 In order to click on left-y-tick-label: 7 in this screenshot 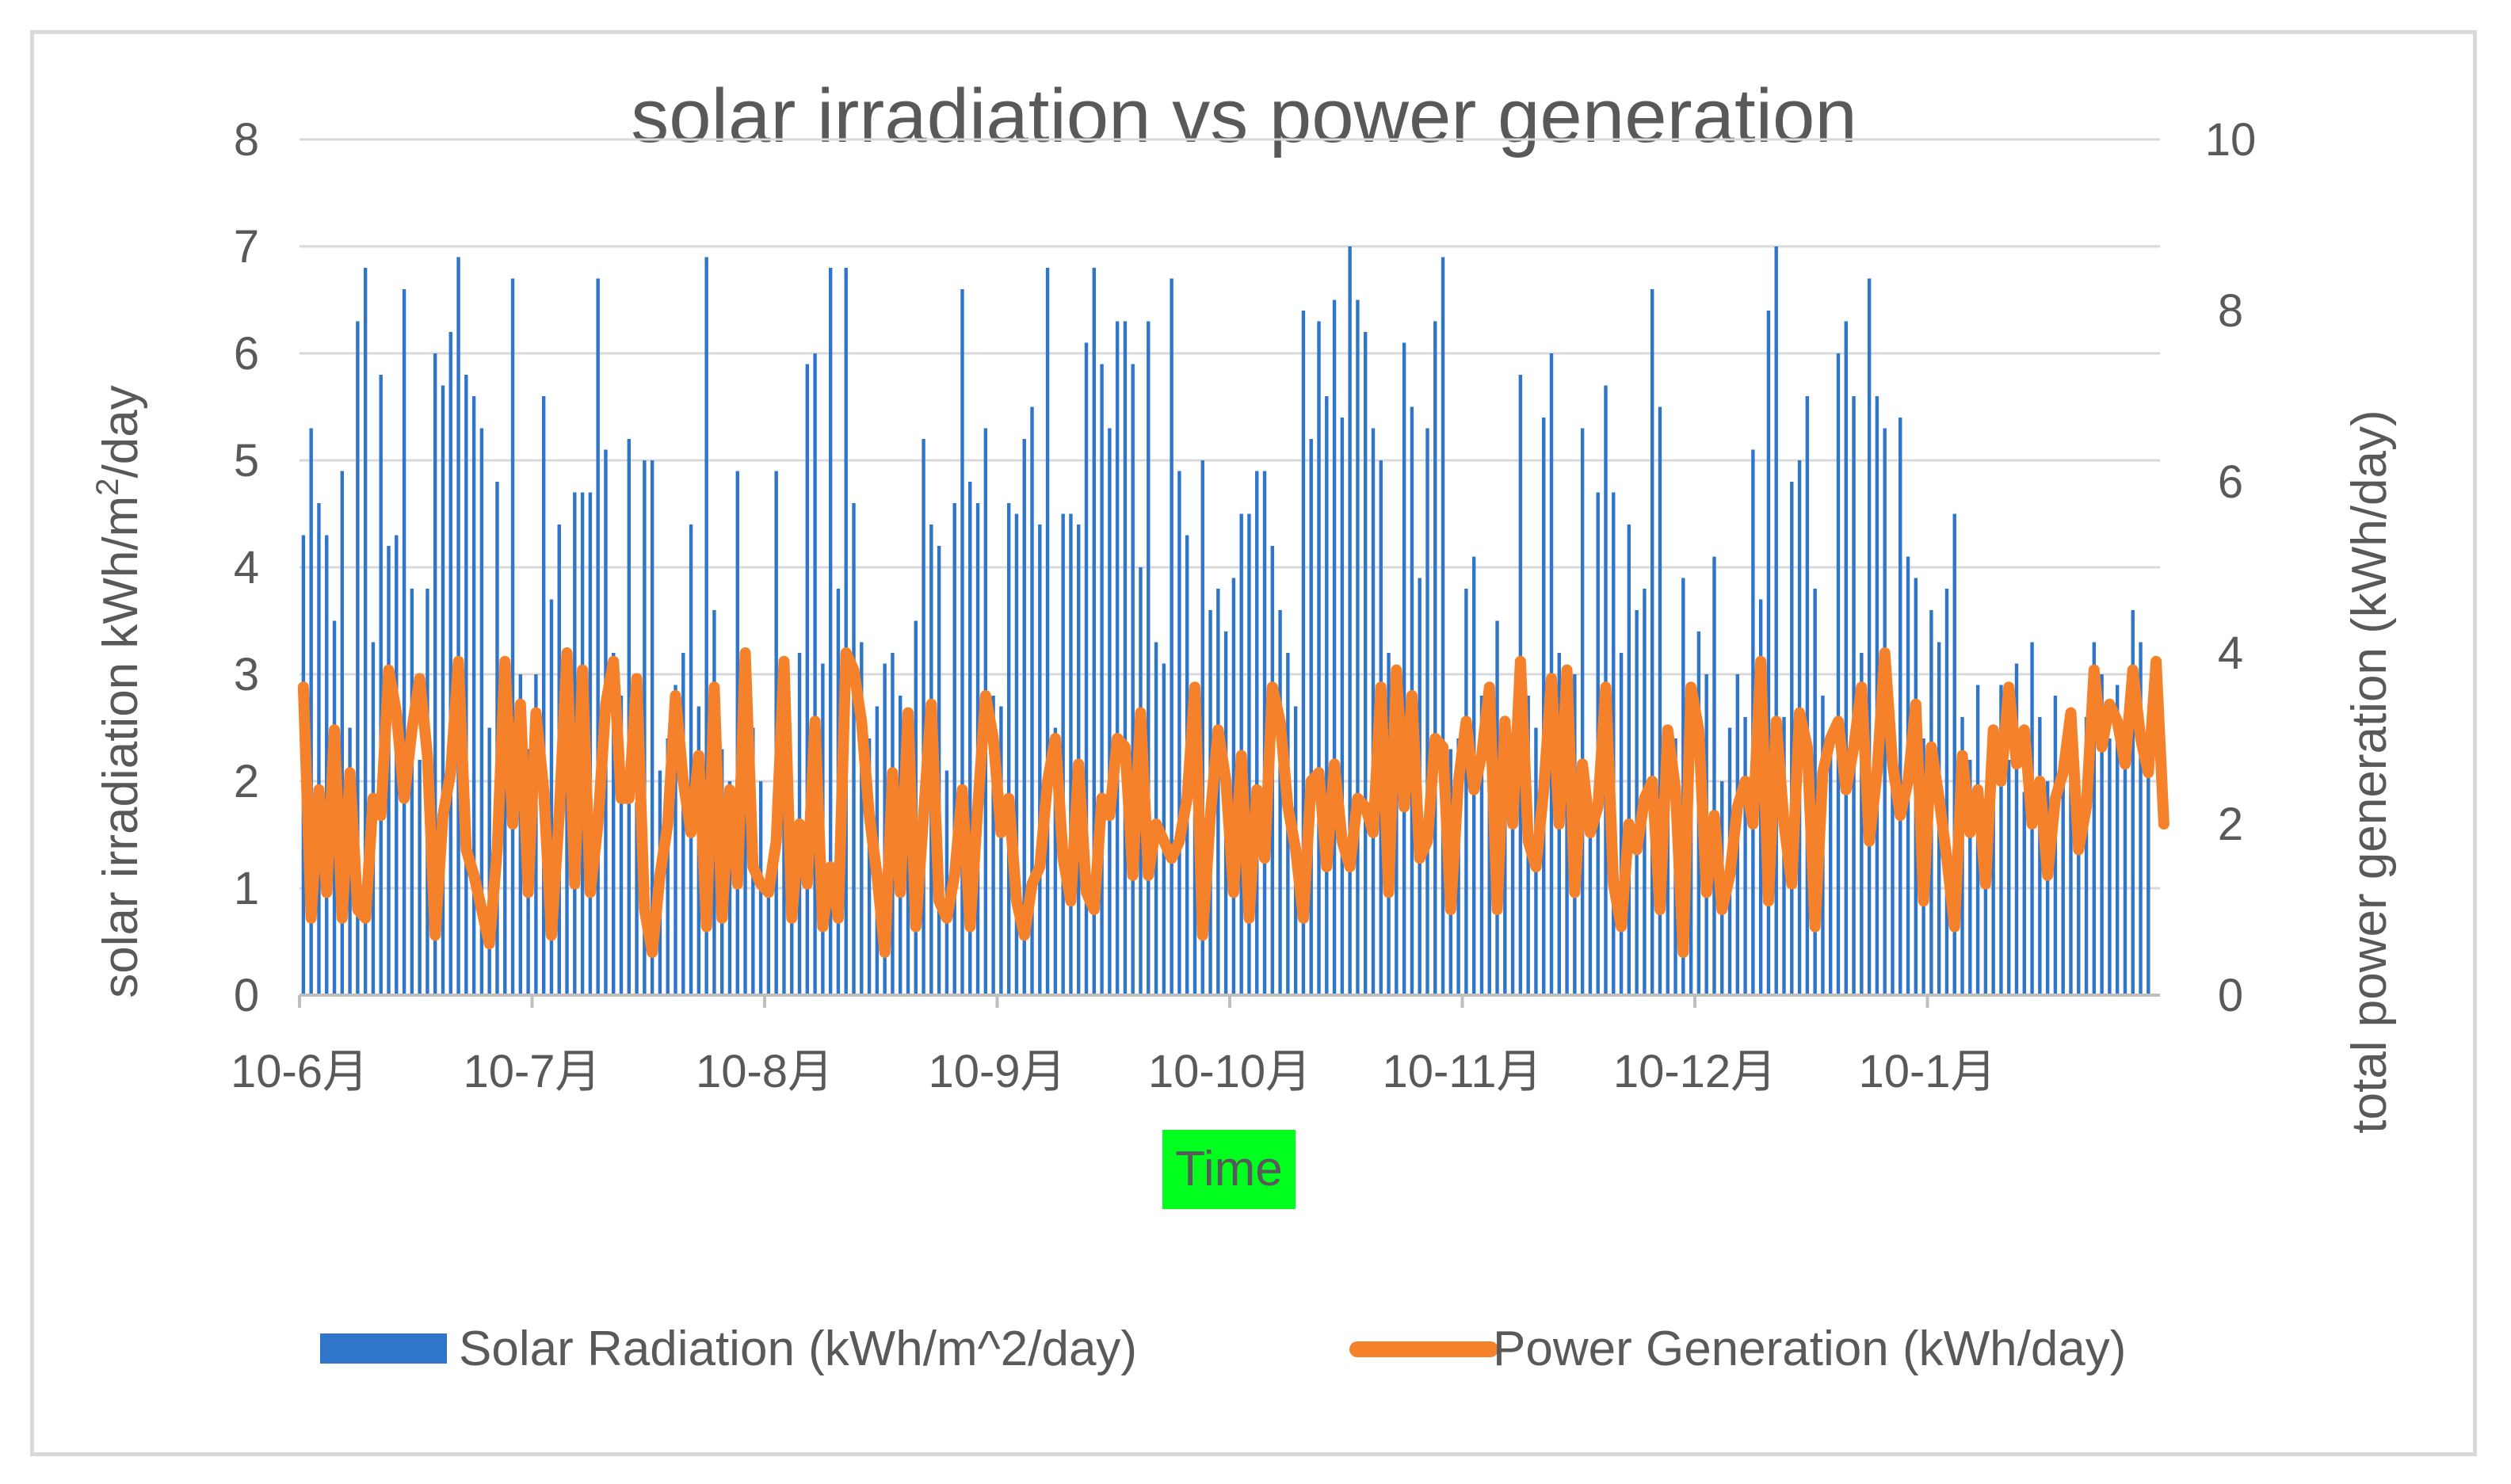, I will do `click(246, 247)`.